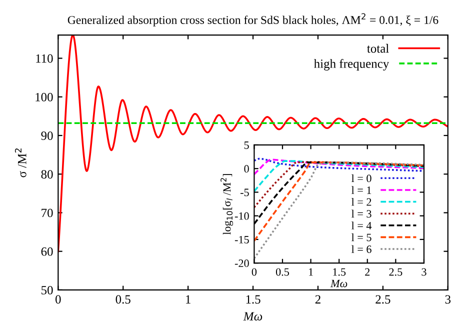 This screenshot has height=328, width=469. What do you see at coordinates (244, 192) in the screenshot?
I see `y-tick-label: -5` at bounding box center [244, 192].